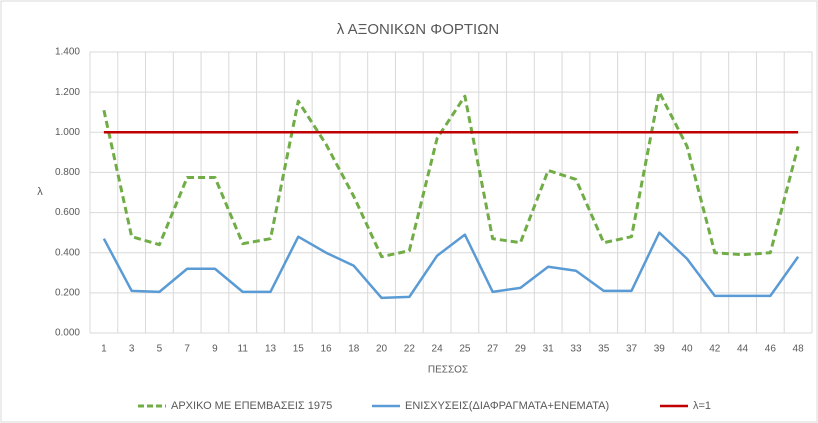 Image resolution: width=818 pixels, height=423 pixels. Describe the element at coordinates (418, 29) in the screenshot. I see `chart-title: λ ΑΞΟΝΙΚΩΝ ΦΟΡΤΙΩΝ` at that location.